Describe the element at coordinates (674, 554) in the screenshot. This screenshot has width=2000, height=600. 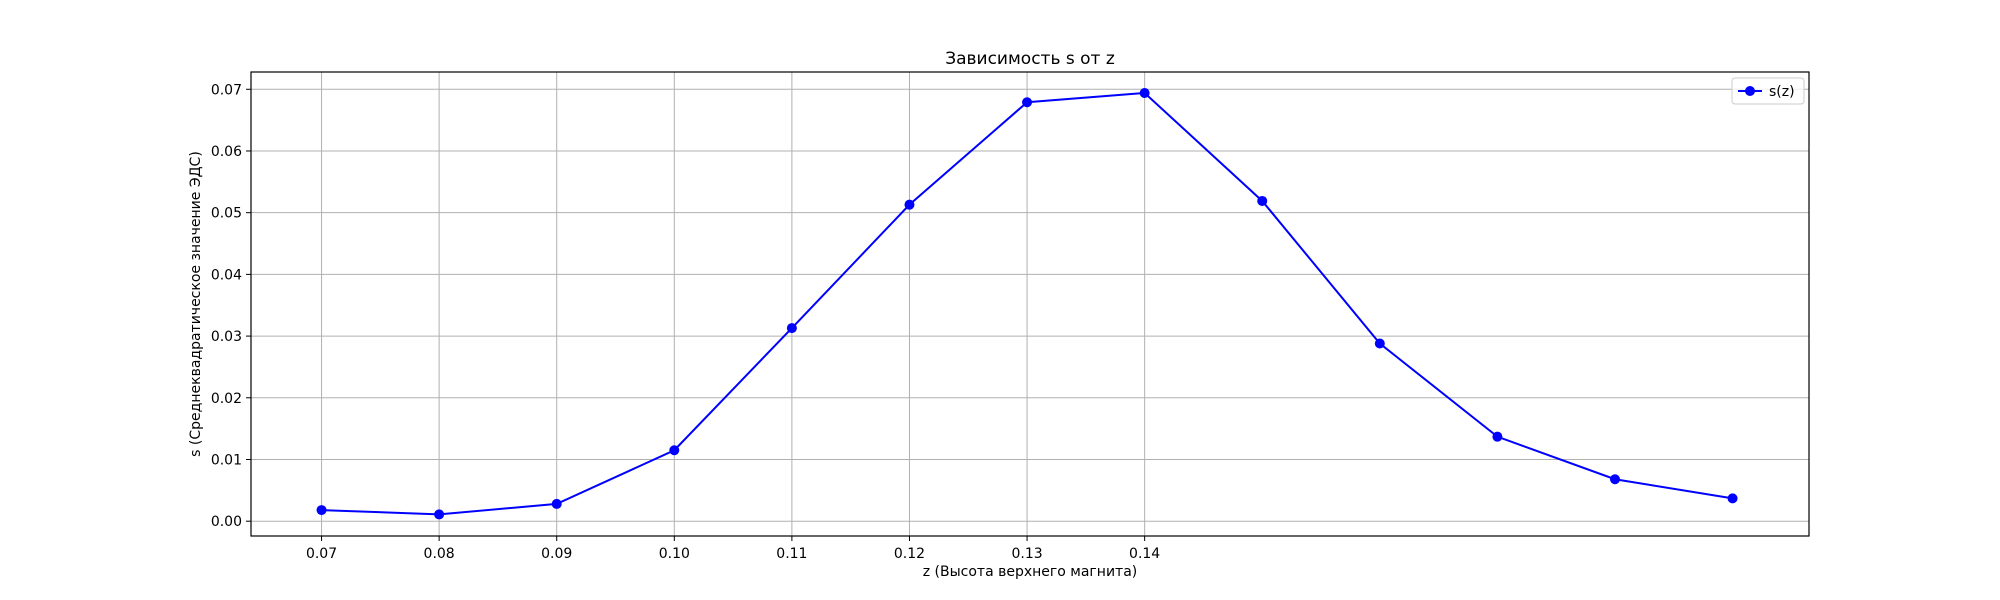
I see `x-tick-label: 0.10` at that location.